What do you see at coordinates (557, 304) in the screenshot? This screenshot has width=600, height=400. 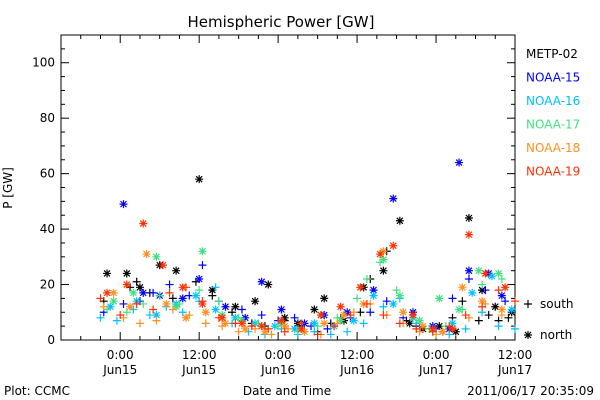 I see `marker-legend-label: south` at bounding box center [557, 304].